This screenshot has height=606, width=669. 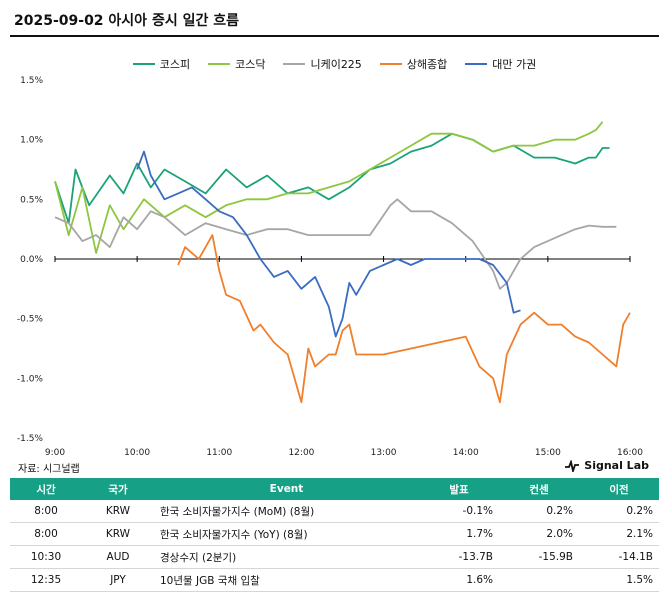 What do you see at coordinates (619, 511) in the screenshot?
I see `cell-previous: 0.2%` at bounding box center [619, 511].